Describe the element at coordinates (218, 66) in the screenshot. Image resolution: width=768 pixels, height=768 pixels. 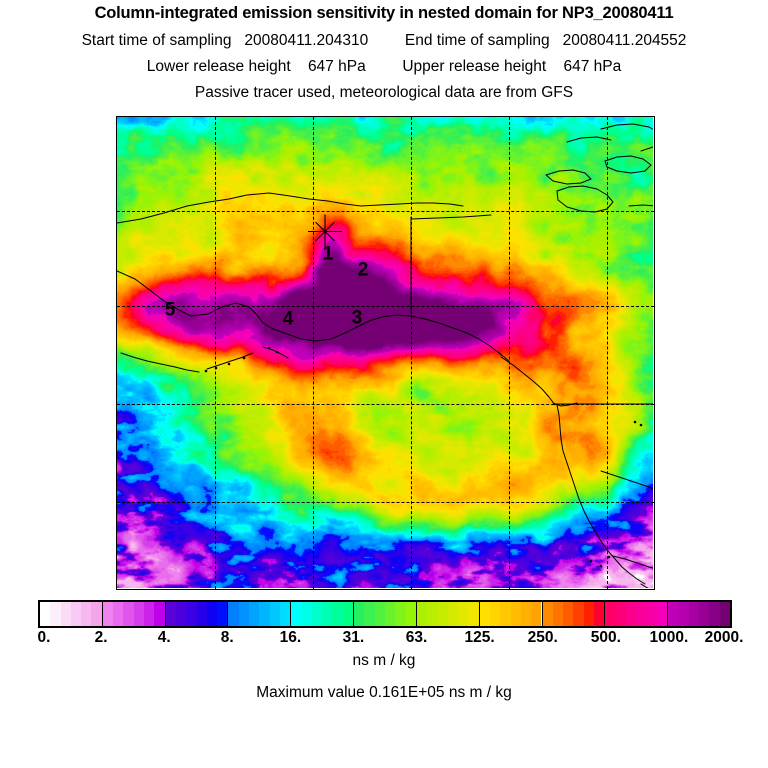
I see `lower-release-height-label: Lower release height` at that location.